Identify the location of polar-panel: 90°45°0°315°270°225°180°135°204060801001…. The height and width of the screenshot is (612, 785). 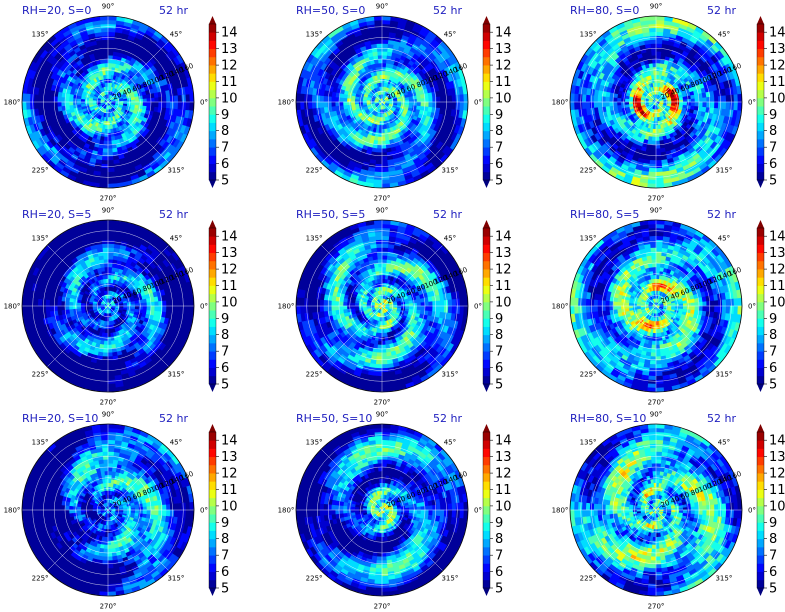
(121, 307).